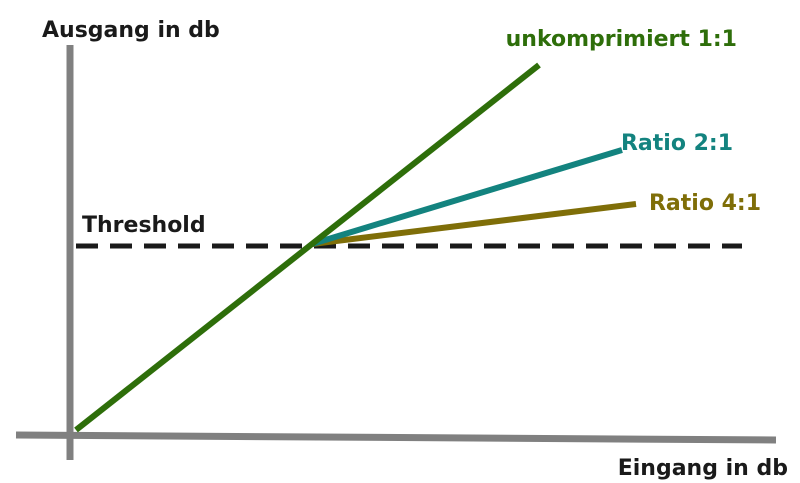 The image size is (800, 483). Describe the element at coordinates (467, 197) in the screenshot. I see `ratio-2-1-line` at that location.